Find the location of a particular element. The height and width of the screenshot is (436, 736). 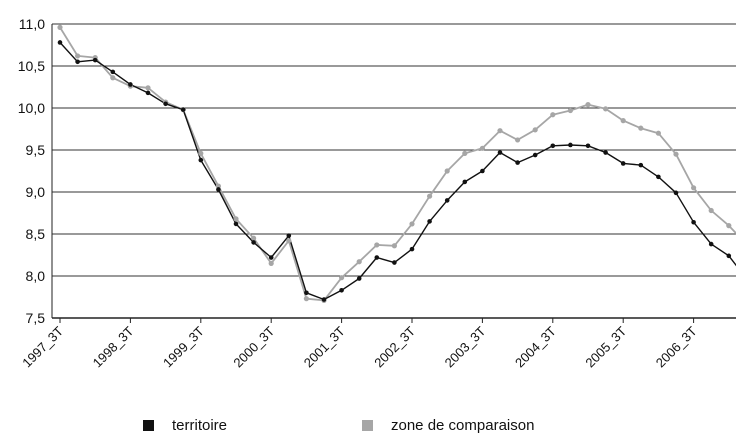

legend-swatch-zone-de-comparaison is located at coordinates (367, 425).